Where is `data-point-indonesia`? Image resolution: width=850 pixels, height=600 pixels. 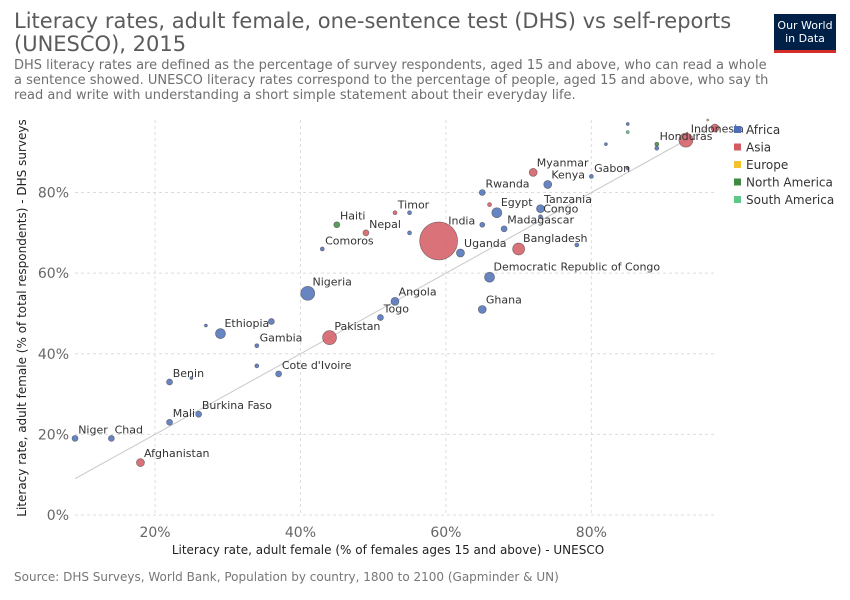
data-point-indonesia is located at coordinates (686, 140).